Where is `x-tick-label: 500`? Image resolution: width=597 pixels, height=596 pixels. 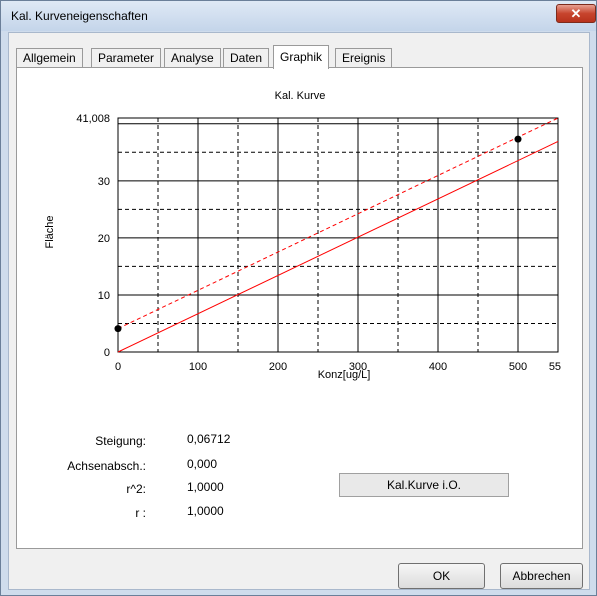 x-tick-label: 500 is located at coordinates (518, 367).